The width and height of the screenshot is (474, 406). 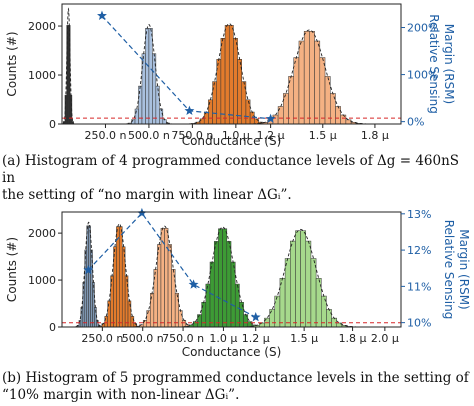 I want to click on y2-tick-label: 11%, so click(x=419, y=286).